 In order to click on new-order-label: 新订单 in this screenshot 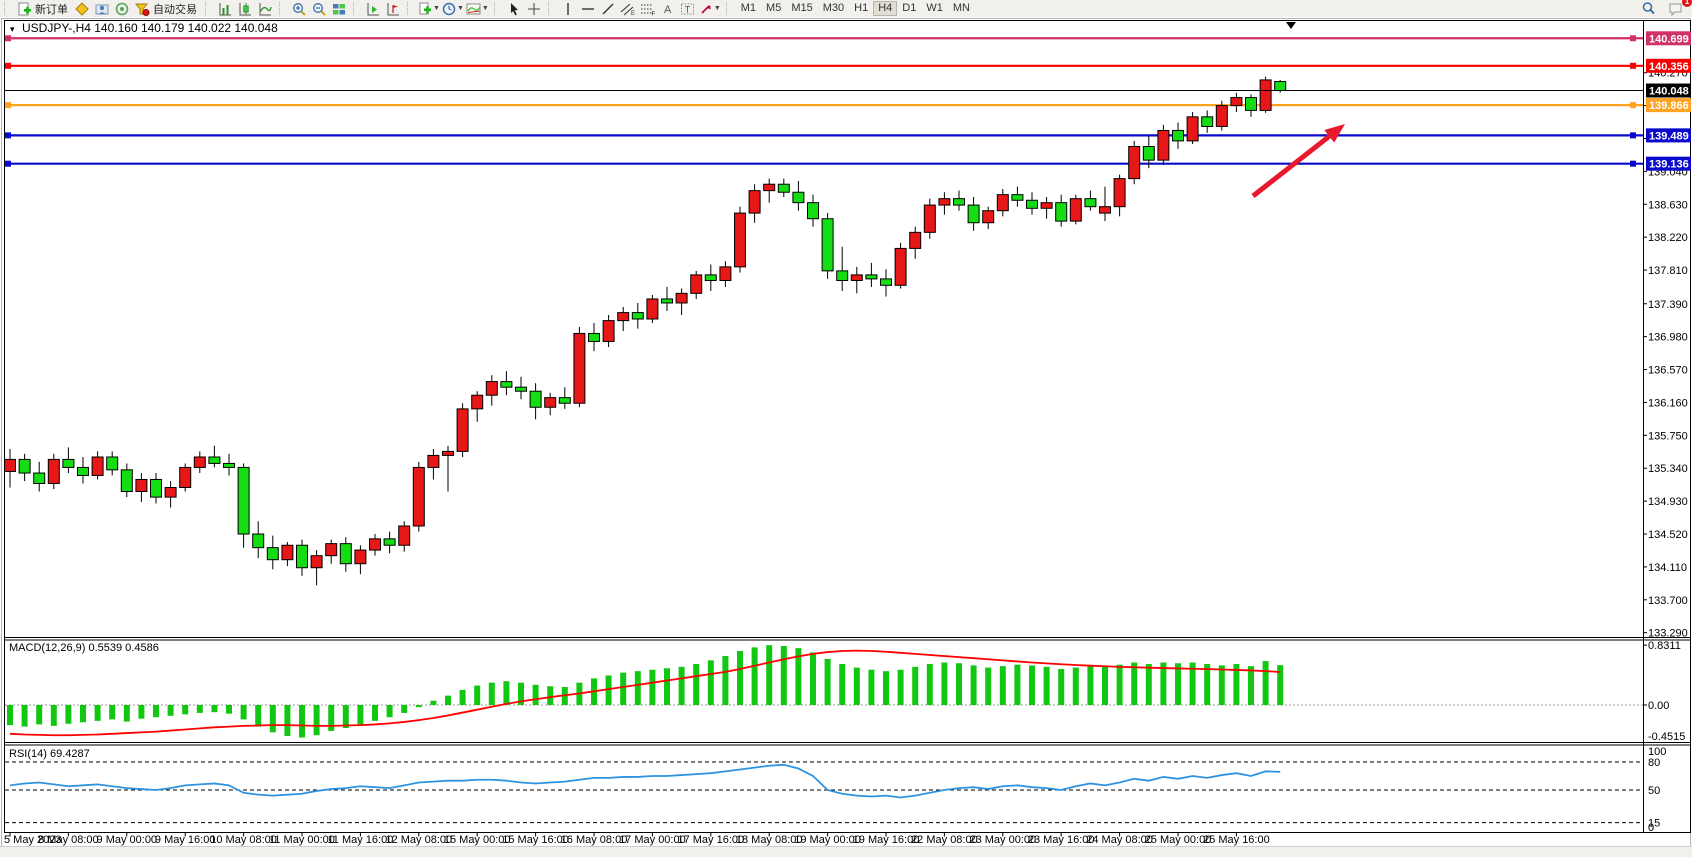, I will do `click(51, 9)`.